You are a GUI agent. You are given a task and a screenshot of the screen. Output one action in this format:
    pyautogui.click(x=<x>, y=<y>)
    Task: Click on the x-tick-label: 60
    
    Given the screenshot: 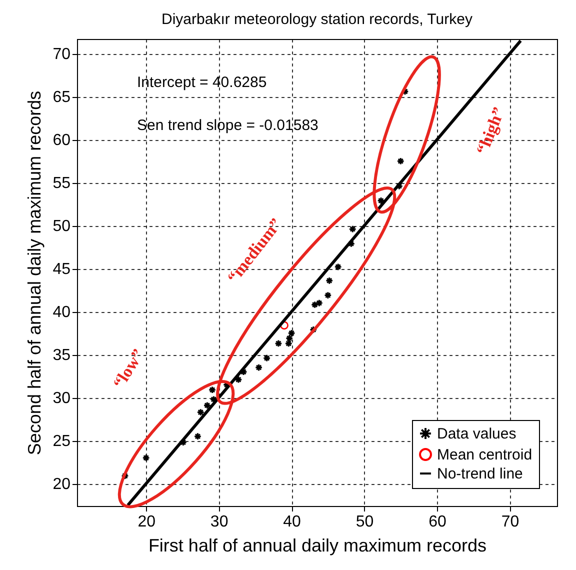 What is the action you would take?
    pyautogui.click(x=437, y=522)
    